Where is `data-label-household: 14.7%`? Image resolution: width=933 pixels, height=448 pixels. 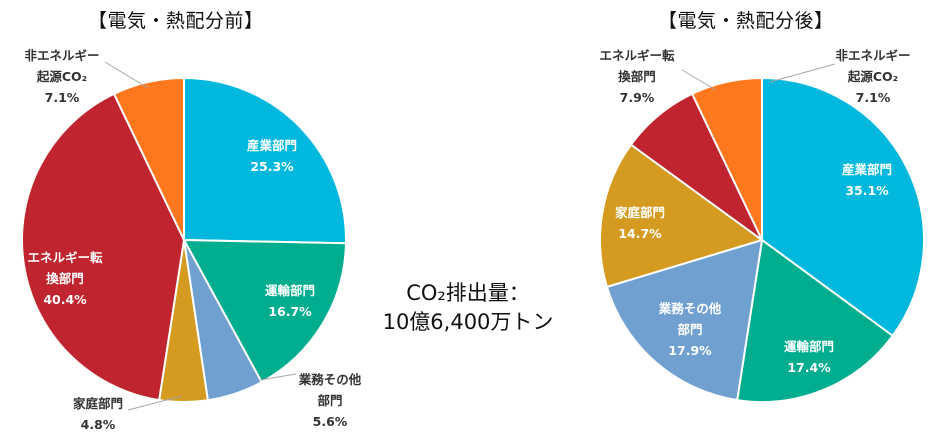
data-label-household: 14.7% is located at coordinates (640, 233).